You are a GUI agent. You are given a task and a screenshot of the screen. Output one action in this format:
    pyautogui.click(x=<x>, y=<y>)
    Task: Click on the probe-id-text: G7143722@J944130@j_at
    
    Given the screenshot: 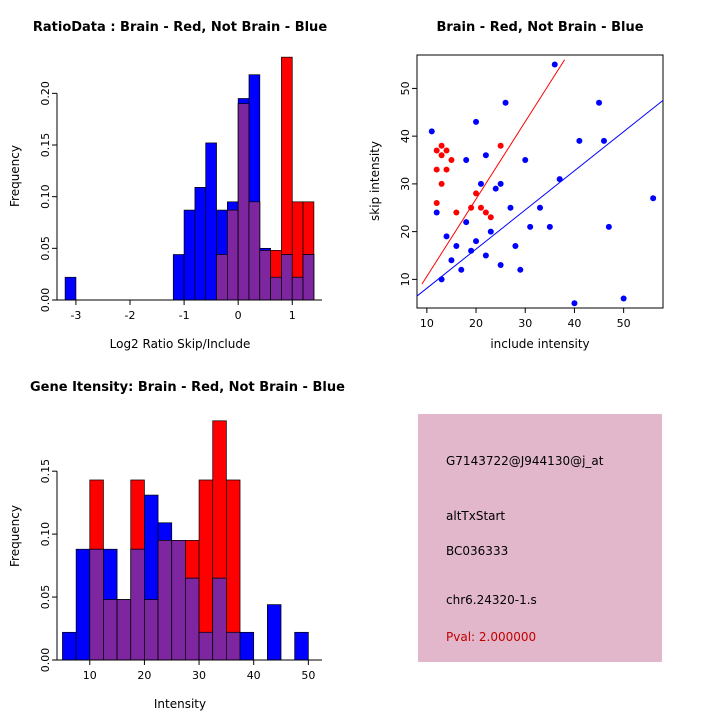 What is the action you would take?
    pyautogui.click(x=525, y=461)
    